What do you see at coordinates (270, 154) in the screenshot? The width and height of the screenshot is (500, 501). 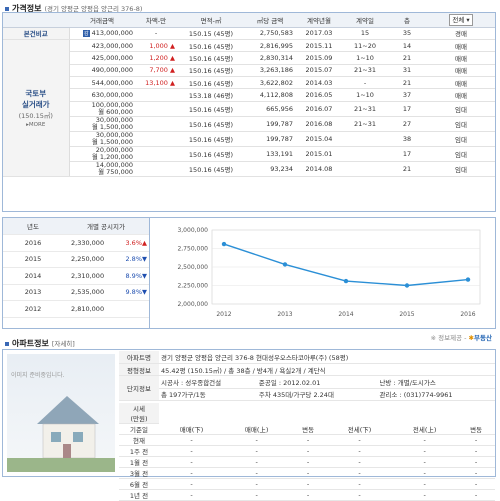 I see `per-m2-cell: 133,191` at bounding box center [270, 154].